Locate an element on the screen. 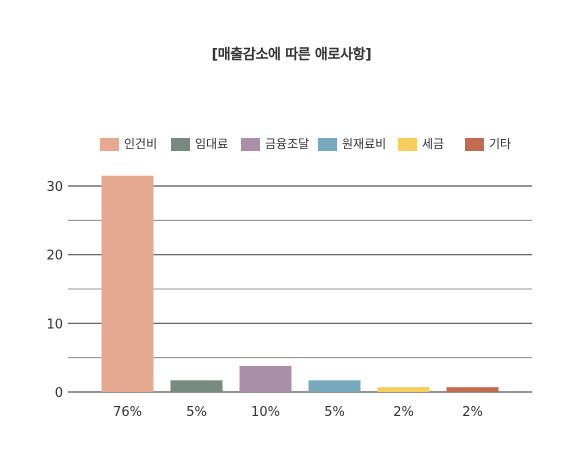 This screenshot has height=454, width=583. legend-label: 기타 is located at coordinates (500, 144).